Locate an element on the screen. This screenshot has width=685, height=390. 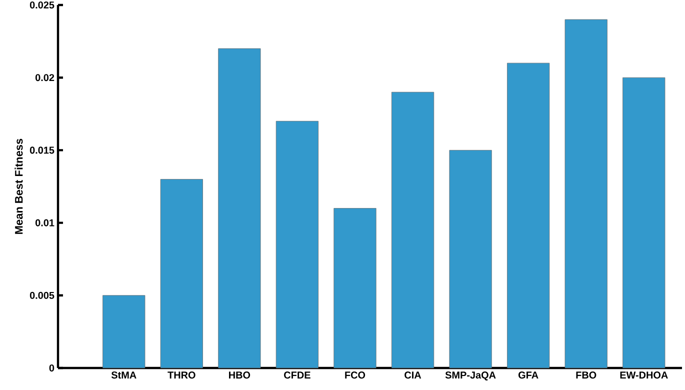
x-tick-label: CIA is located at coordinates (413, 375).